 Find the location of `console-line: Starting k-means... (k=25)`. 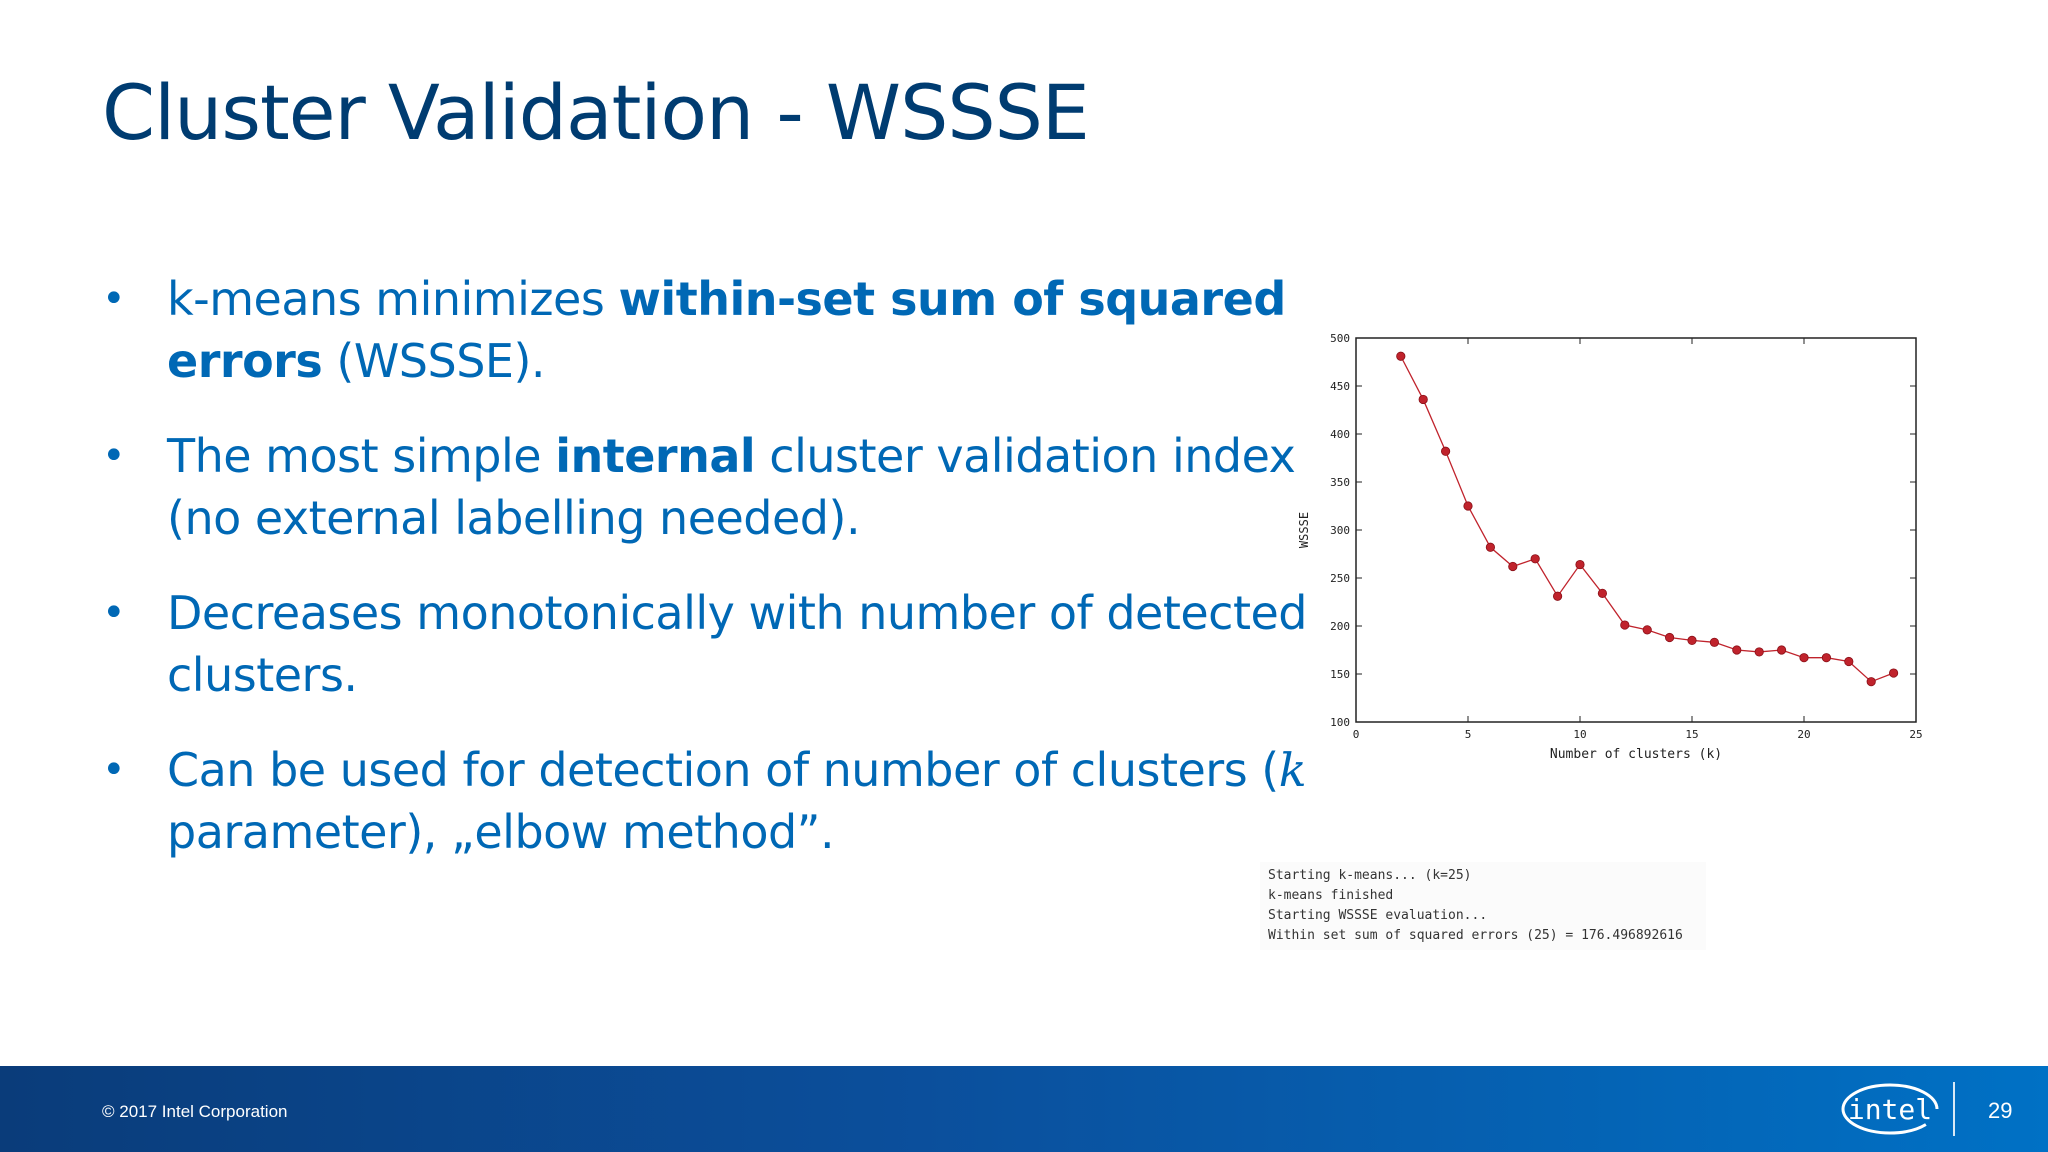

console-line: Starting k-means... (k=25) is located at coordinates (1370, 875).